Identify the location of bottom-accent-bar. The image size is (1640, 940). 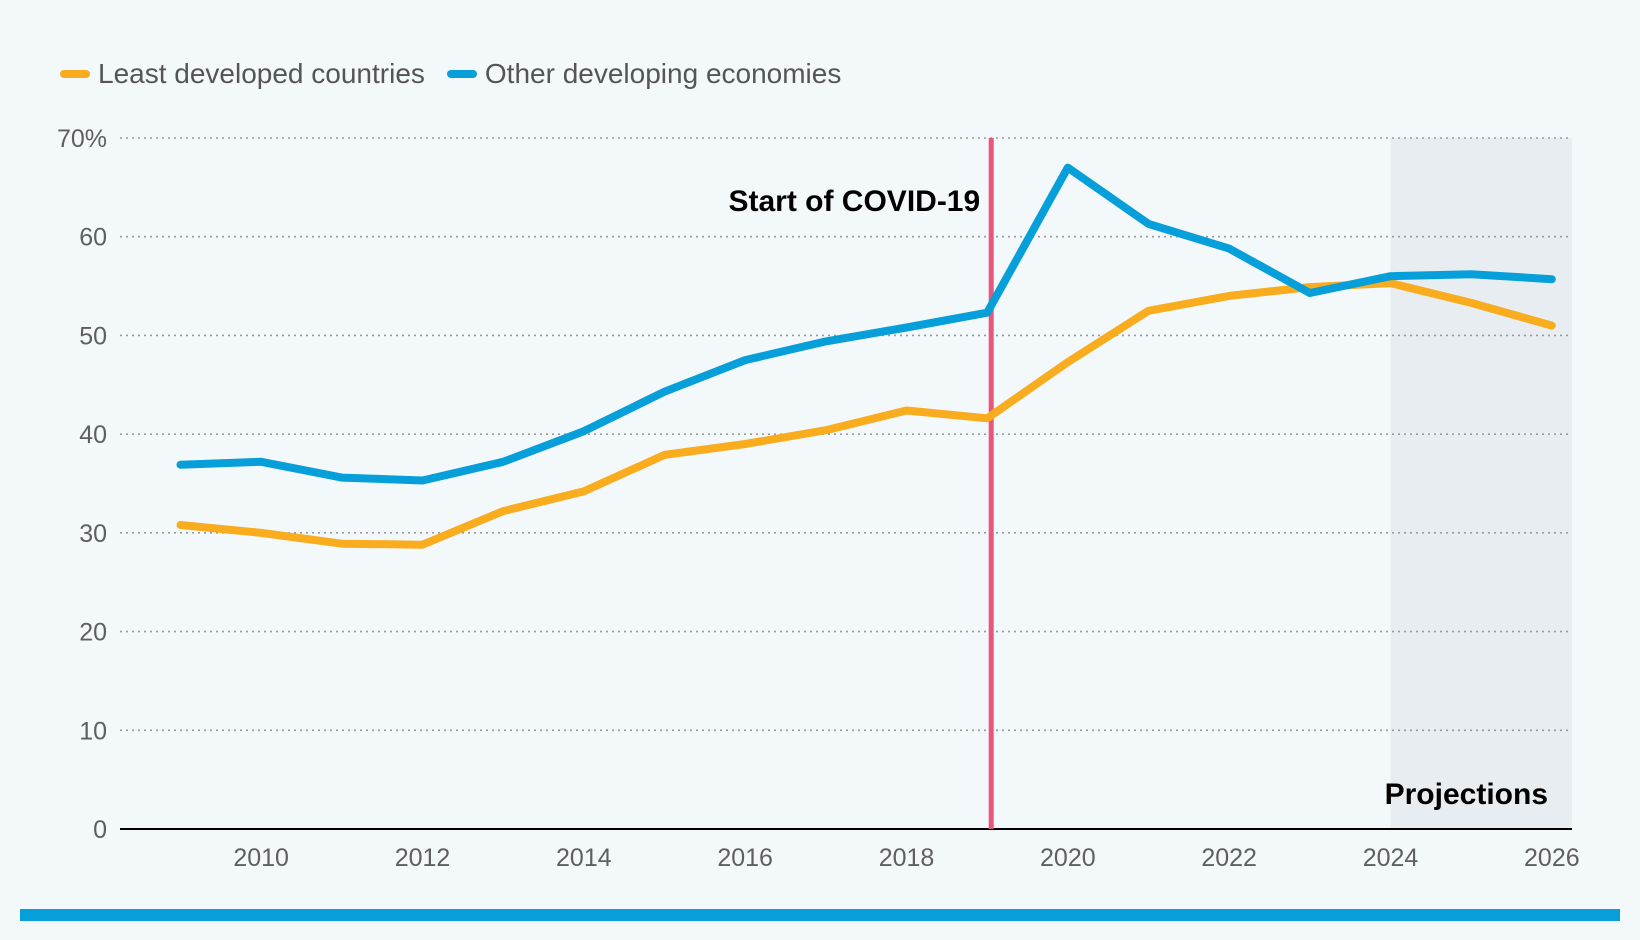
(820, 915).